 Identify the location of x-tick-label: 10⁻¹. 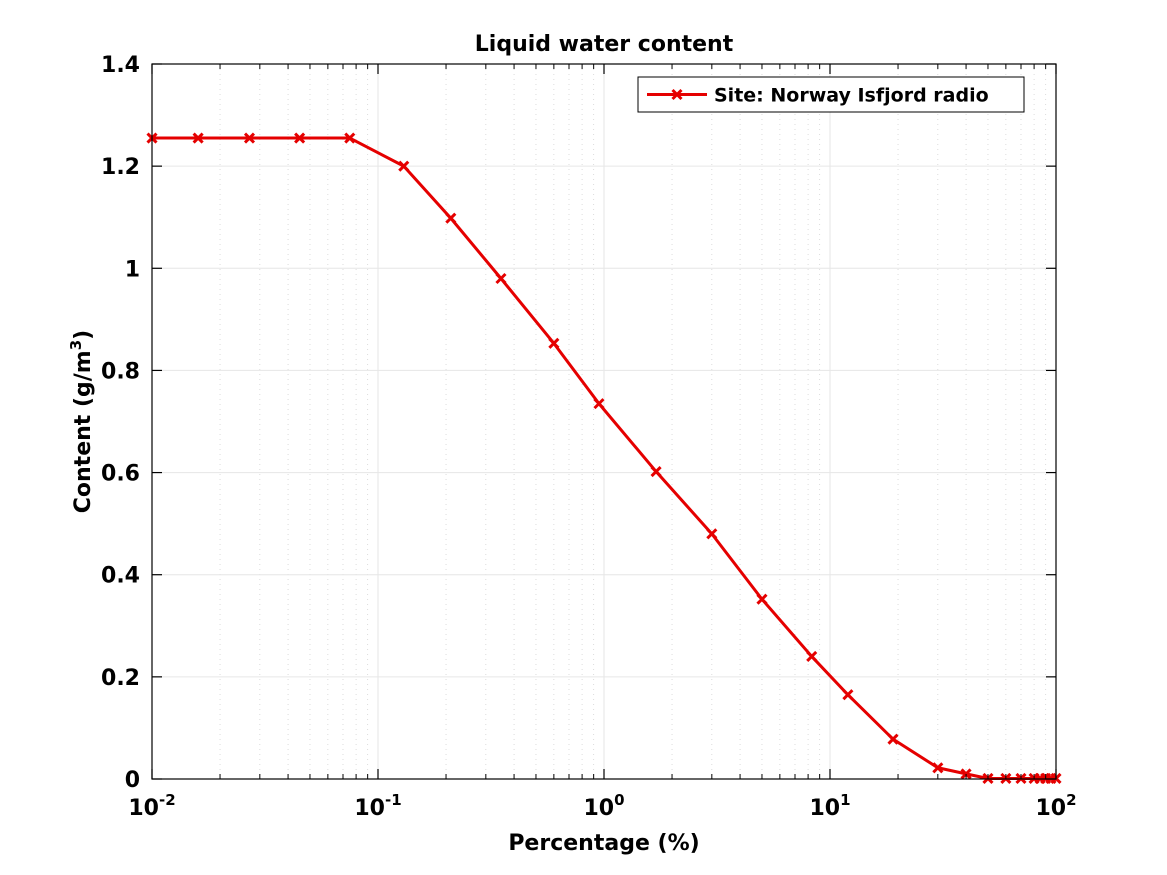
(377, 806).